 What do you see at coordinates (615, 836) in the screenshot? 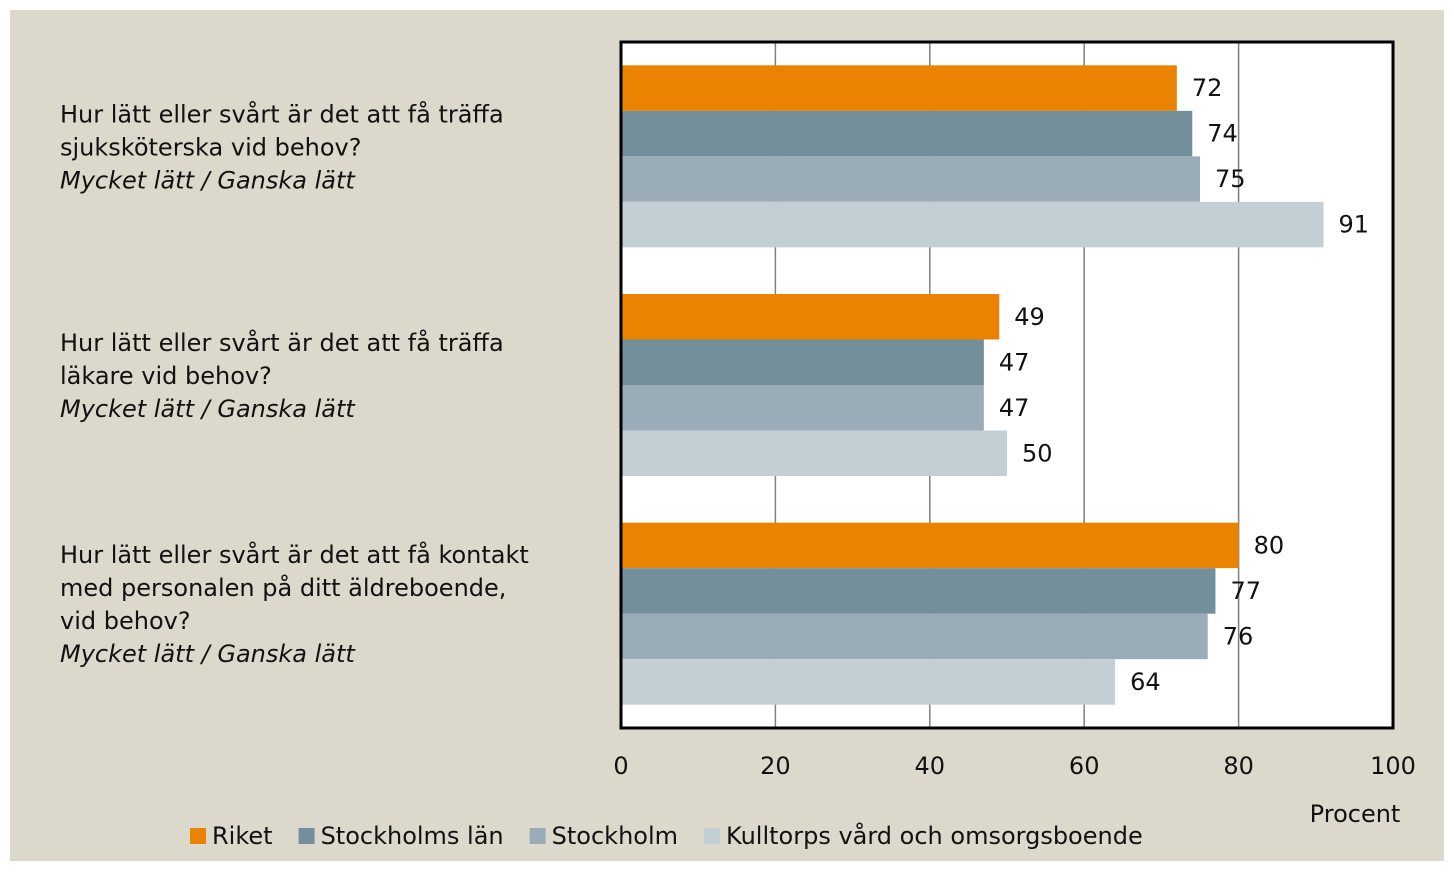
I see `legend-label: Stockholm` at bounding box center [615, 836].